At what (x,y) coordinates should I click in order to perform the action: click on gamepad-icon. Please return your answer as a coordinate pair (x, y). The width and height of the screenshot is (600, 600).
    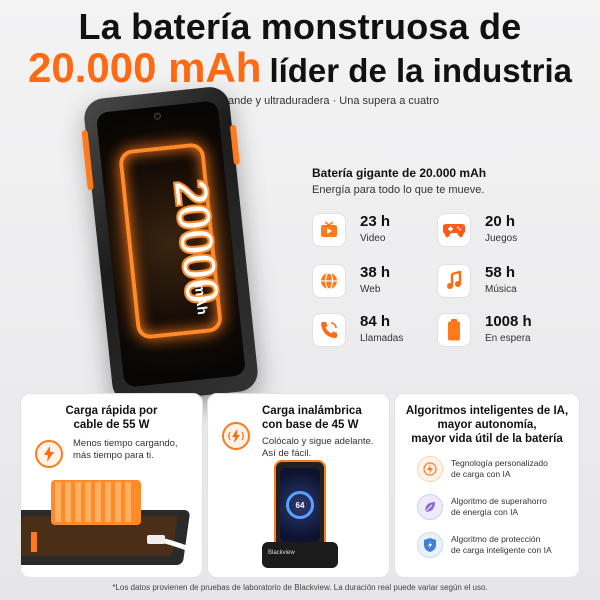
    Looking at the image, I should click on (454, 230).